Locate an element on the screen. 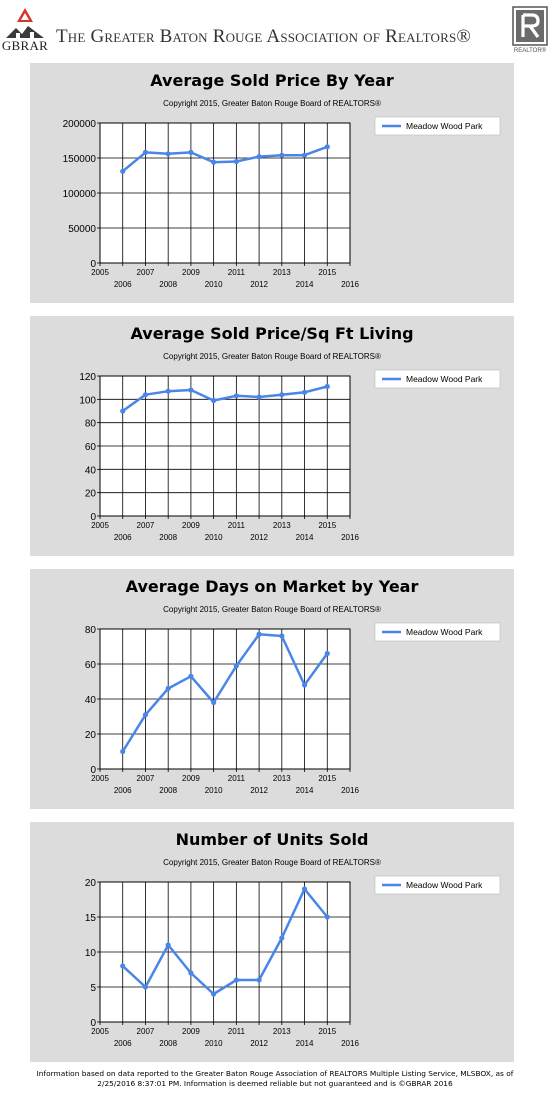  realtor-logo-icon: REALTOR® is located at coordinates (530, 30).